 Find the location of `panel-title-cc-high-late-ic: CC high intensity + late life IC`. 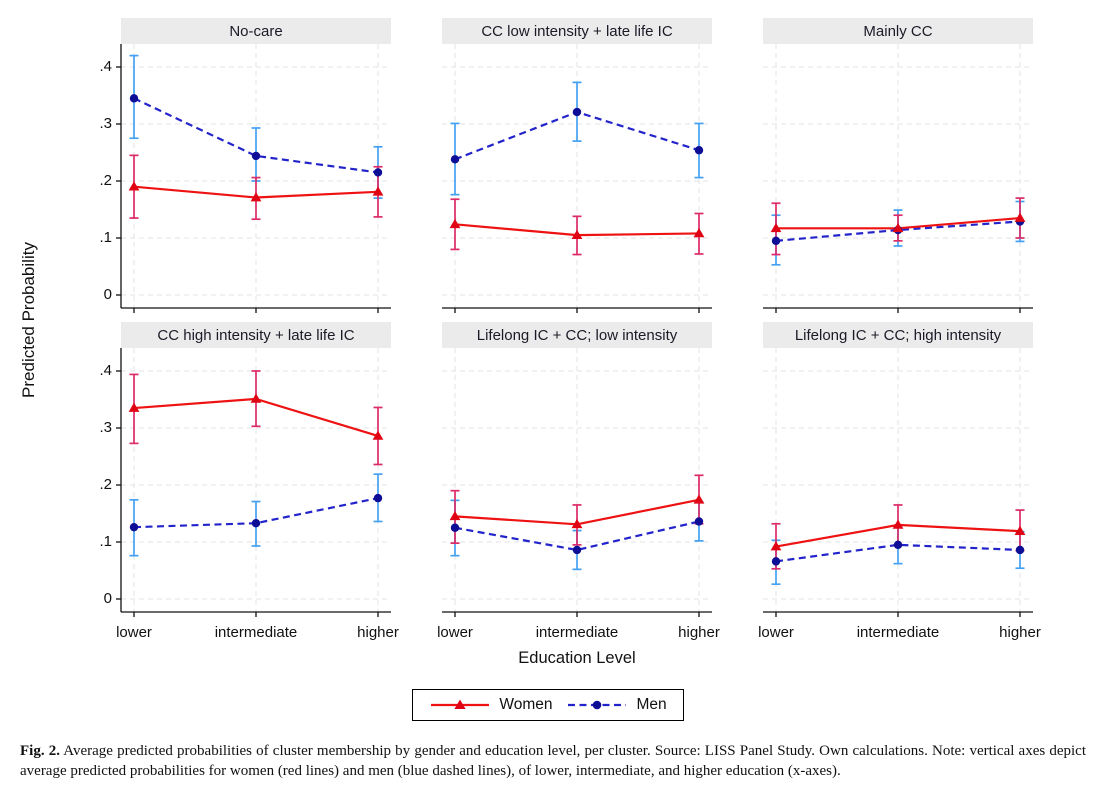

panel-title-cc-high-late-ic: CC high intensity + late life IC is located at coordinates (256, 335).